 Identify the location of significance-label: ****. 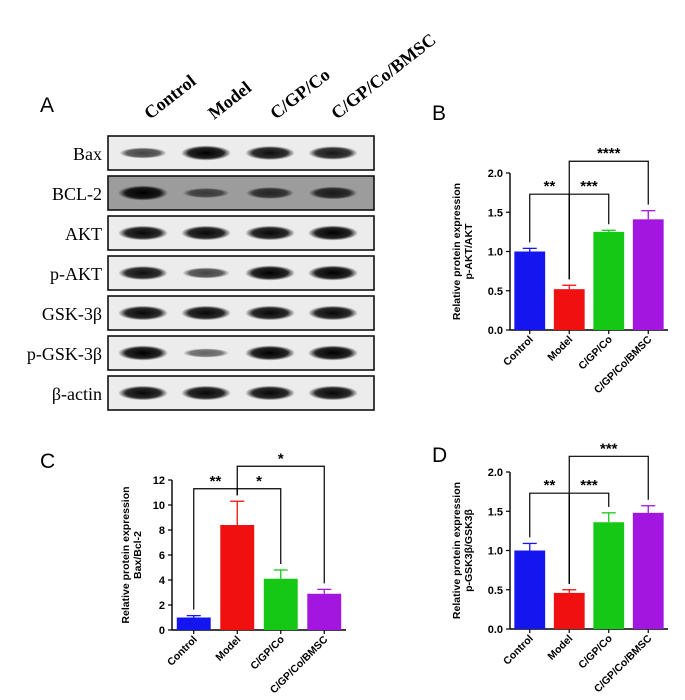
(609, 153).